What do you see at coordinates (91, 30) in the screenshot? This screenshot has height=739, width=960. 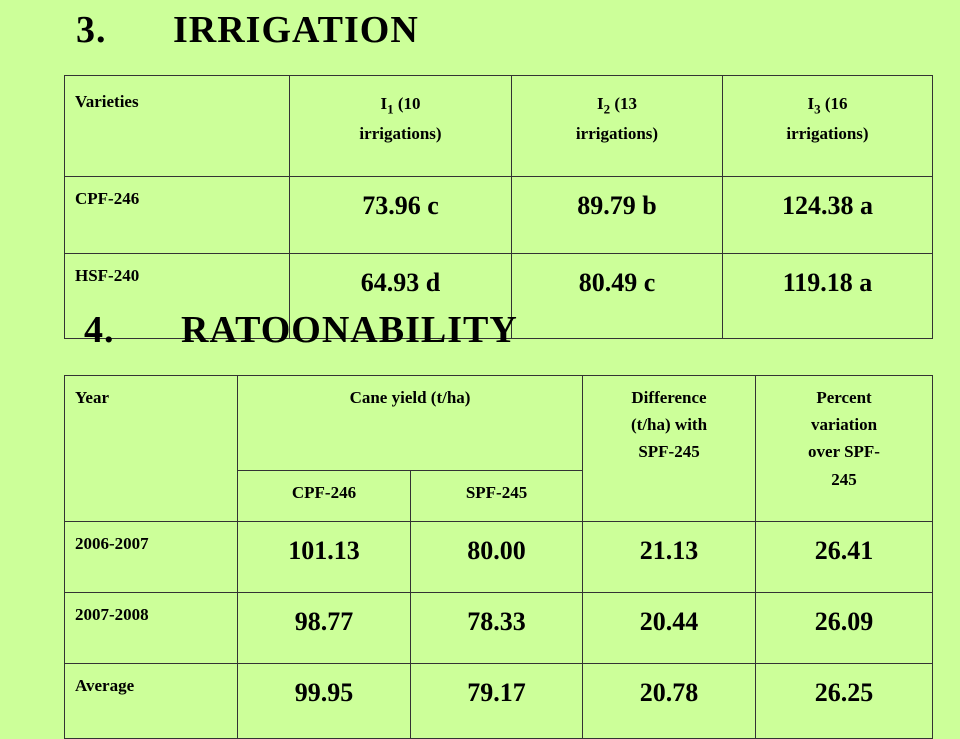 I see `section-number: 3.` at bounding box center [91, 30].